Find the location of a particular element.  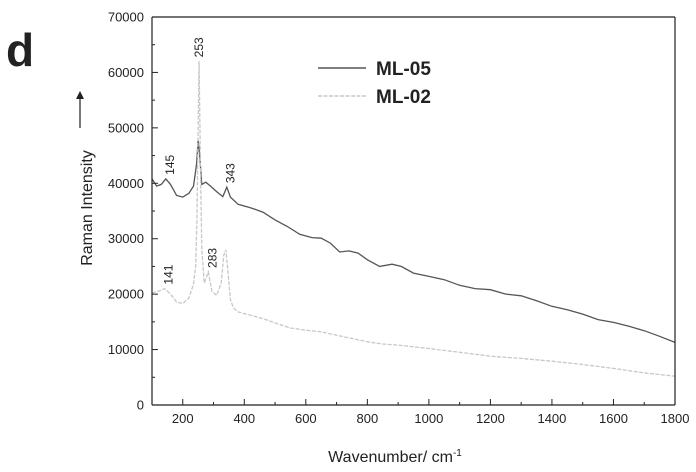

peak-label: 253 is located at coordinates (199, 47).